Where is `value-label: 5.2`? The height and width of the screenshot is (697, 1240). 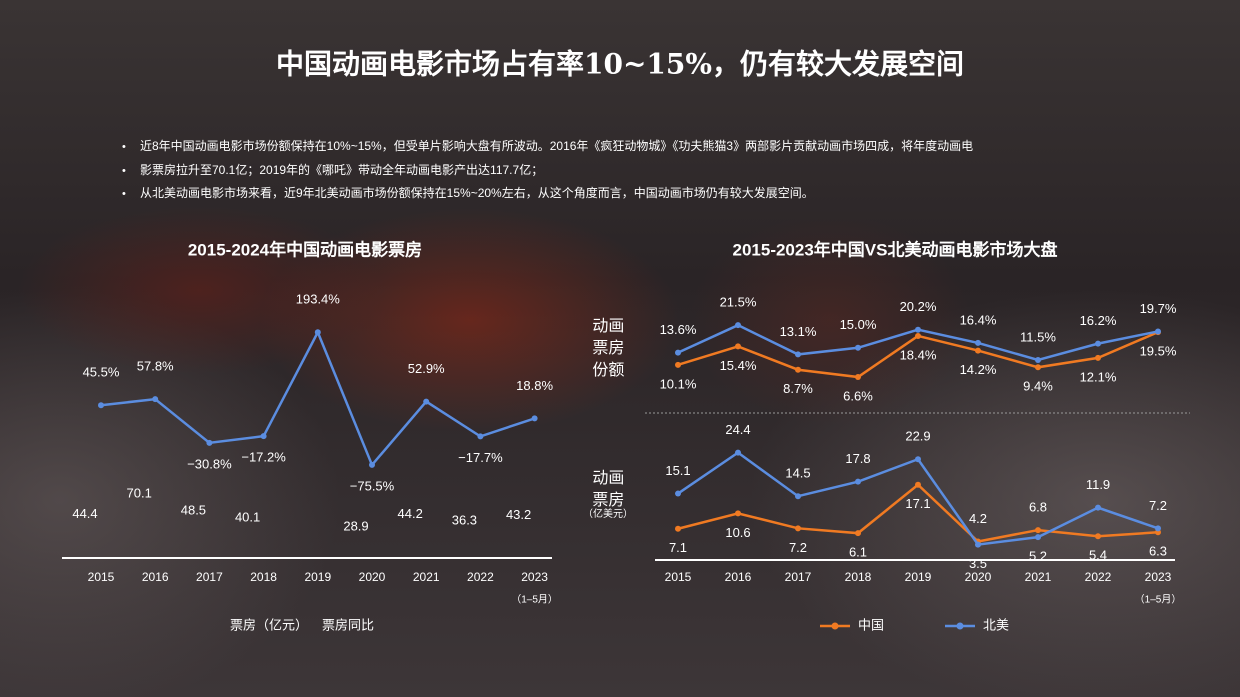 value-label: 5.2 is located at coordinates (1038, 556).